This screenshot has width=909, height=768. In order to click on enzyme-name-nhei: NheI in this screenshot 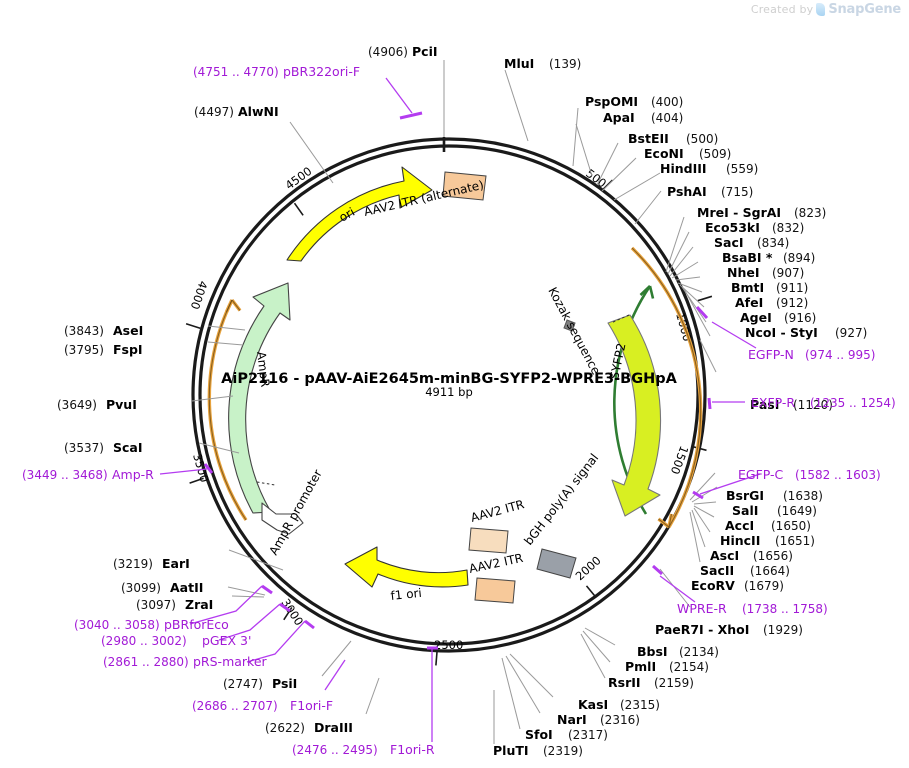, I will do `click(743, 272)`.